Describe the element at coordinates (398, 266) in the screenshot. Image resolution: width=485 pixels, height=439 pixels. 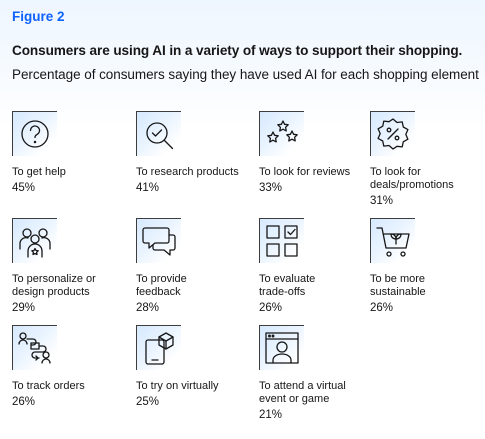
I see `usage-item: To be more sustainable 26%` at that location.